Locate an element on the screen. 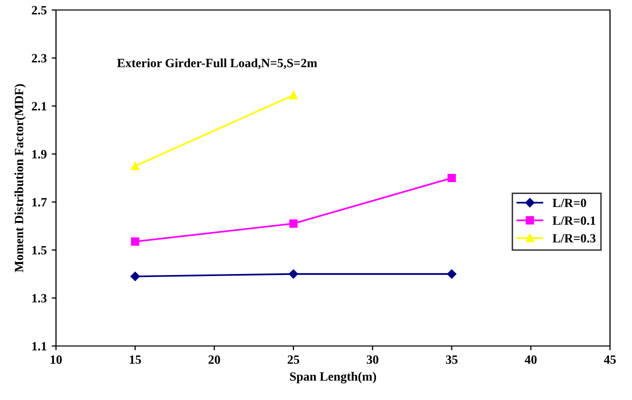 Image resolution: width=632 pixels, height=400 pixels. y-tick-label: 1.1 is located at coordinates (39, 346).